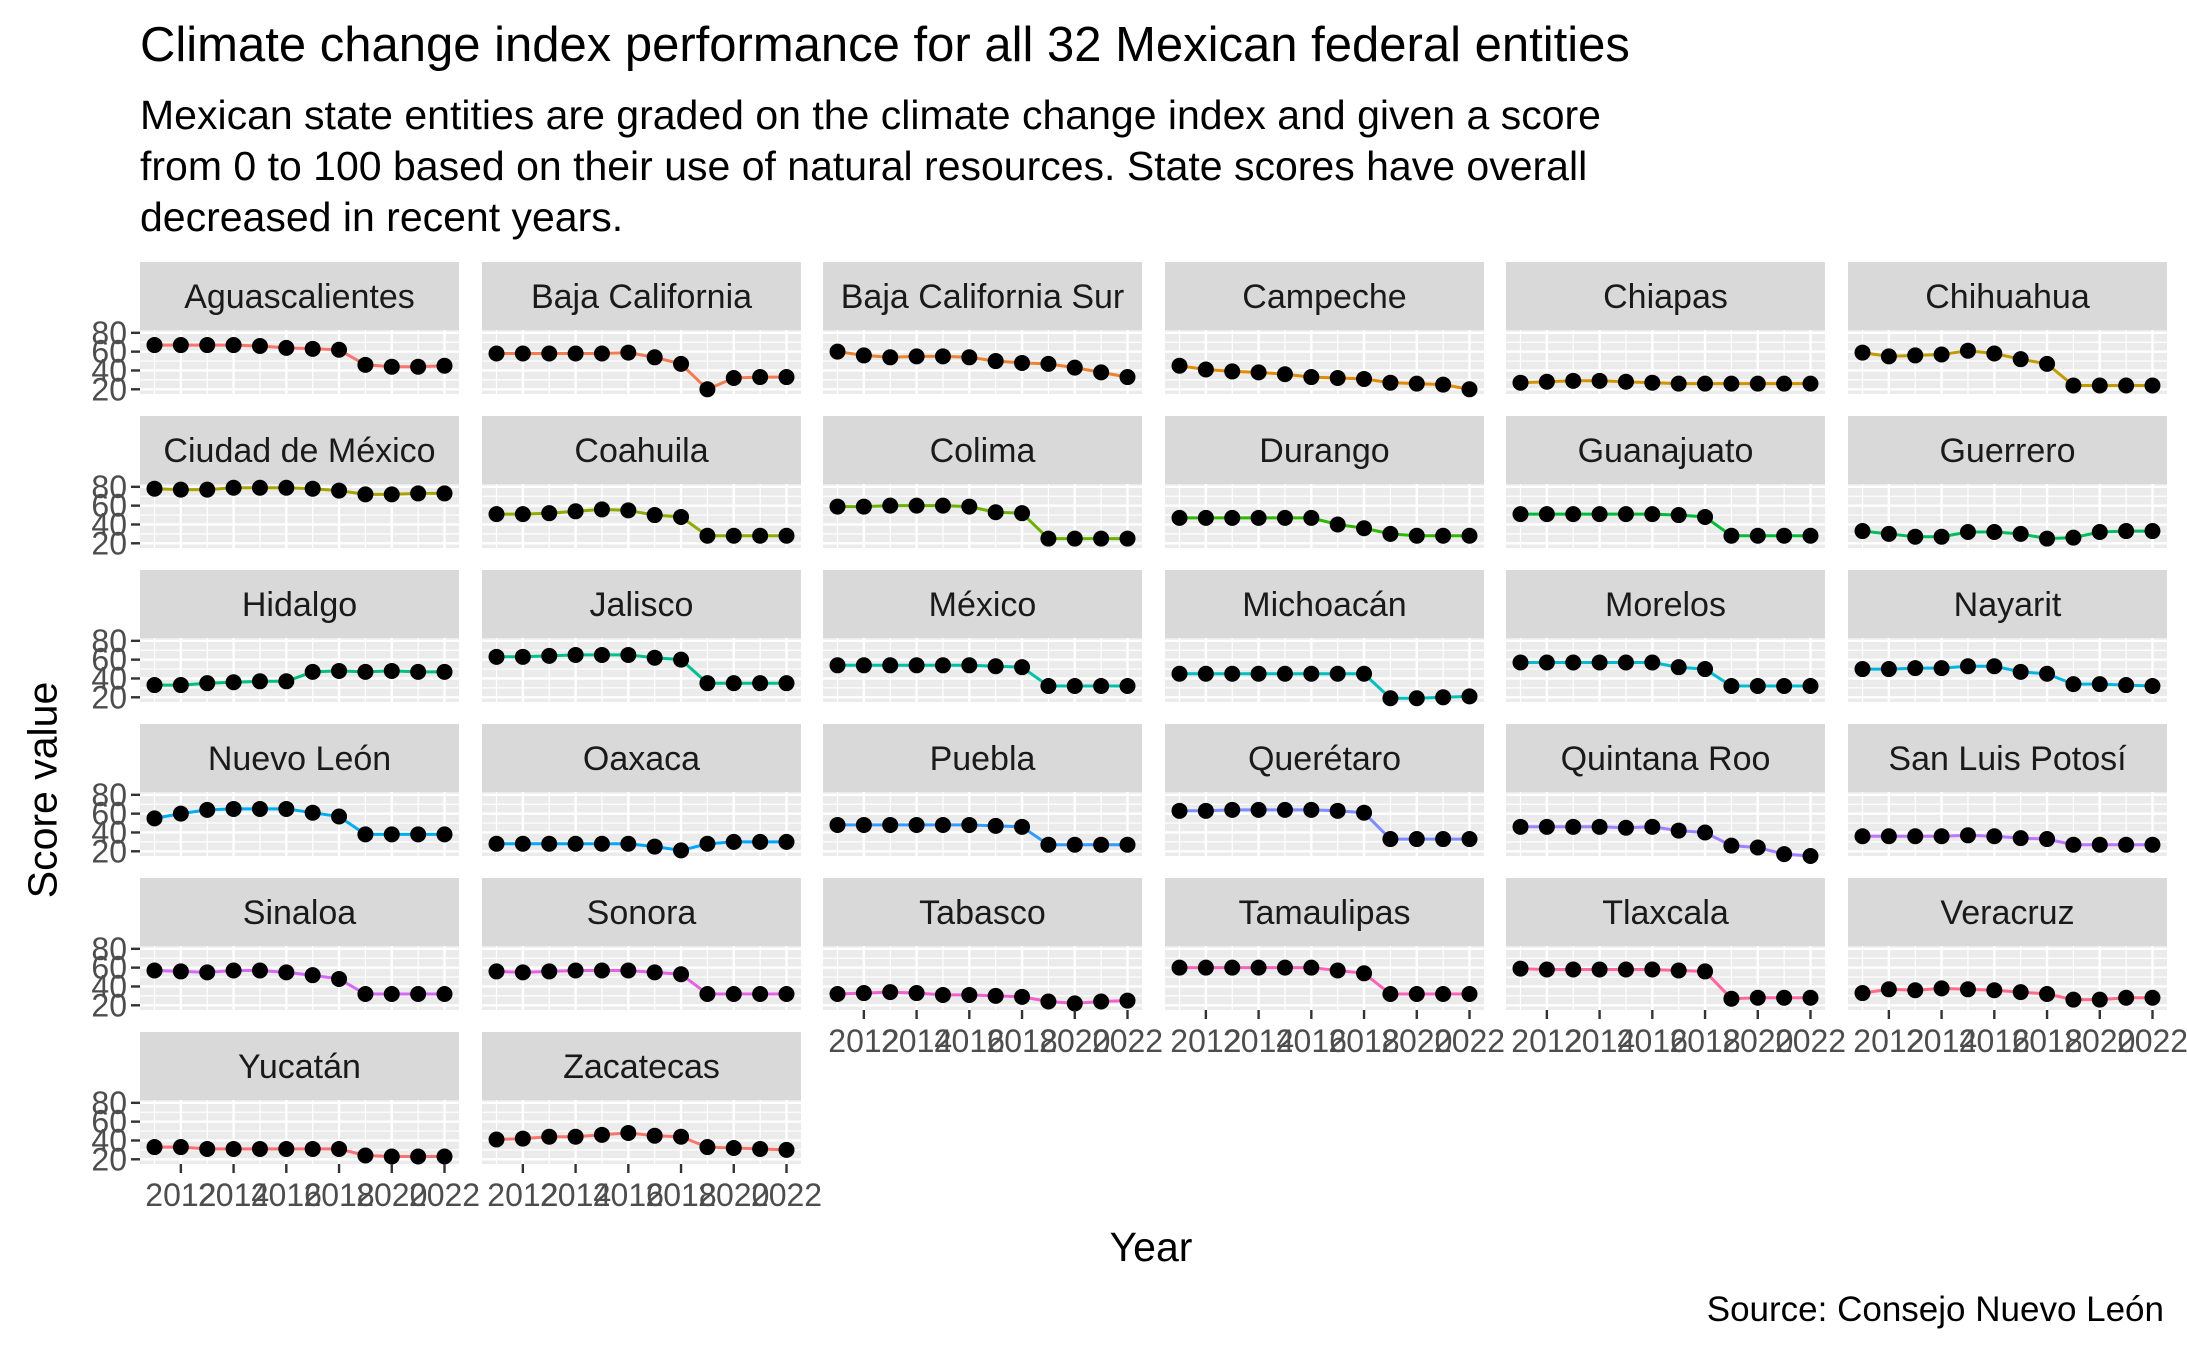 Image resolution: width=2187 pixels, height=1351 pixels. I want to click on x-tick-label: 2012, so click(1888, 1041).